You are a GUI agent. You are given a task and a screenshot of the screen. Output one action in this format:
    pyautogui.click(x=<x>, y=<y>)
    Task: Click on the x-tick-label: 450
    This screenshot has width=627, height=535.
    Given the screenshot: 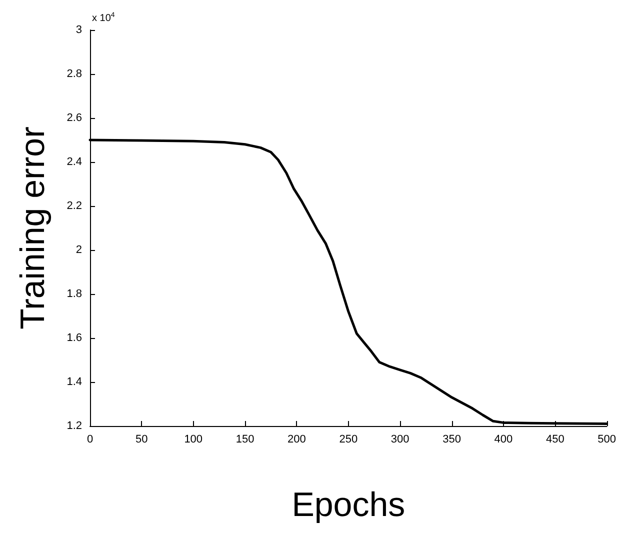 What is the action you would take?
    pyautogui.click(x=555, y=440)
    